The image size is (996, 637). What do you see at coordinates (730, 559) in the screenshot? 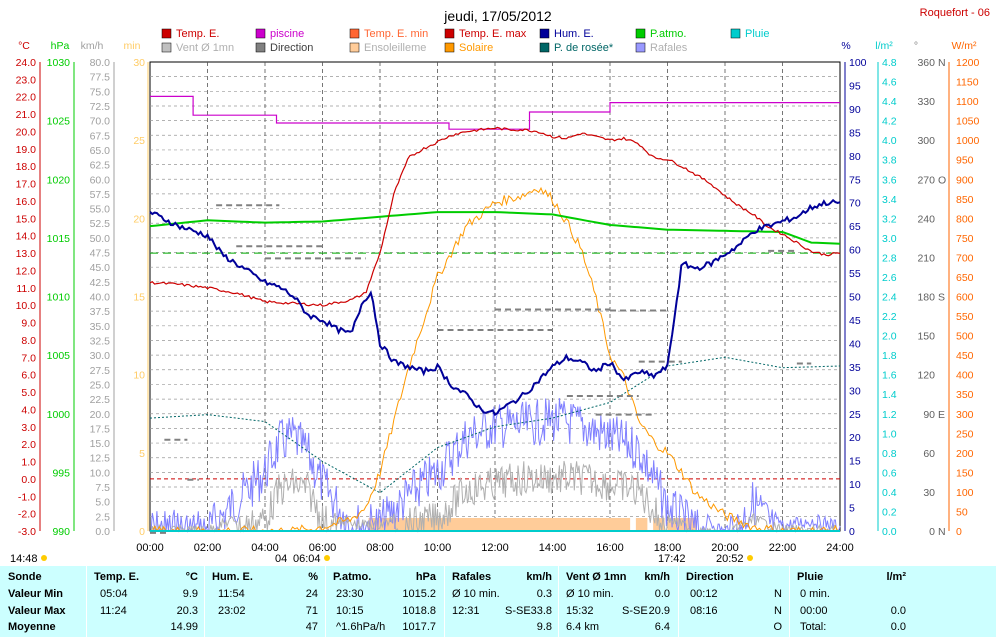
I see `sunset-marker: 20:52` at bounding box center [730, 559].